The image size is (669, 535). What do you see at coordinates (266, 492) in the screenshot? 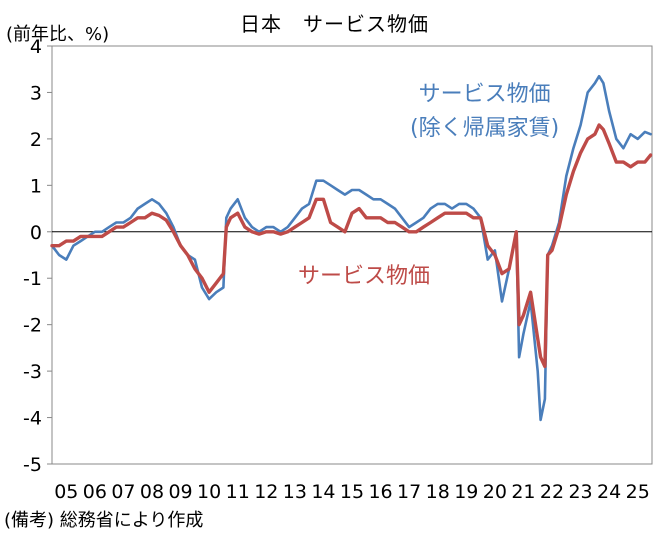
I see `x-tick-label: 12` at bounding box center [266, 492].